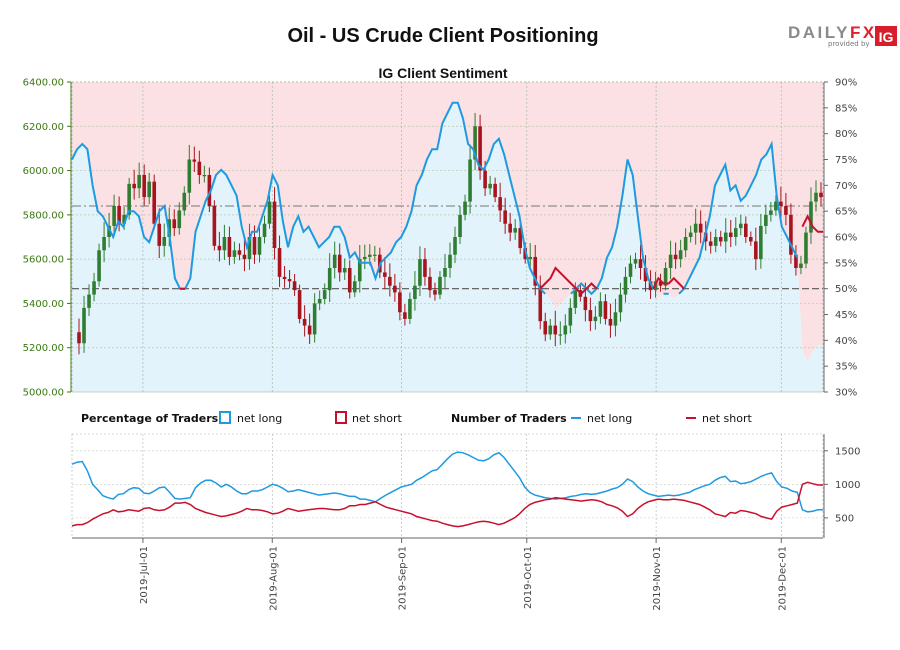 The height and width of the screenshot is (650, 900). I want to click on legend-net-long-label: net long, so click(259, 418).